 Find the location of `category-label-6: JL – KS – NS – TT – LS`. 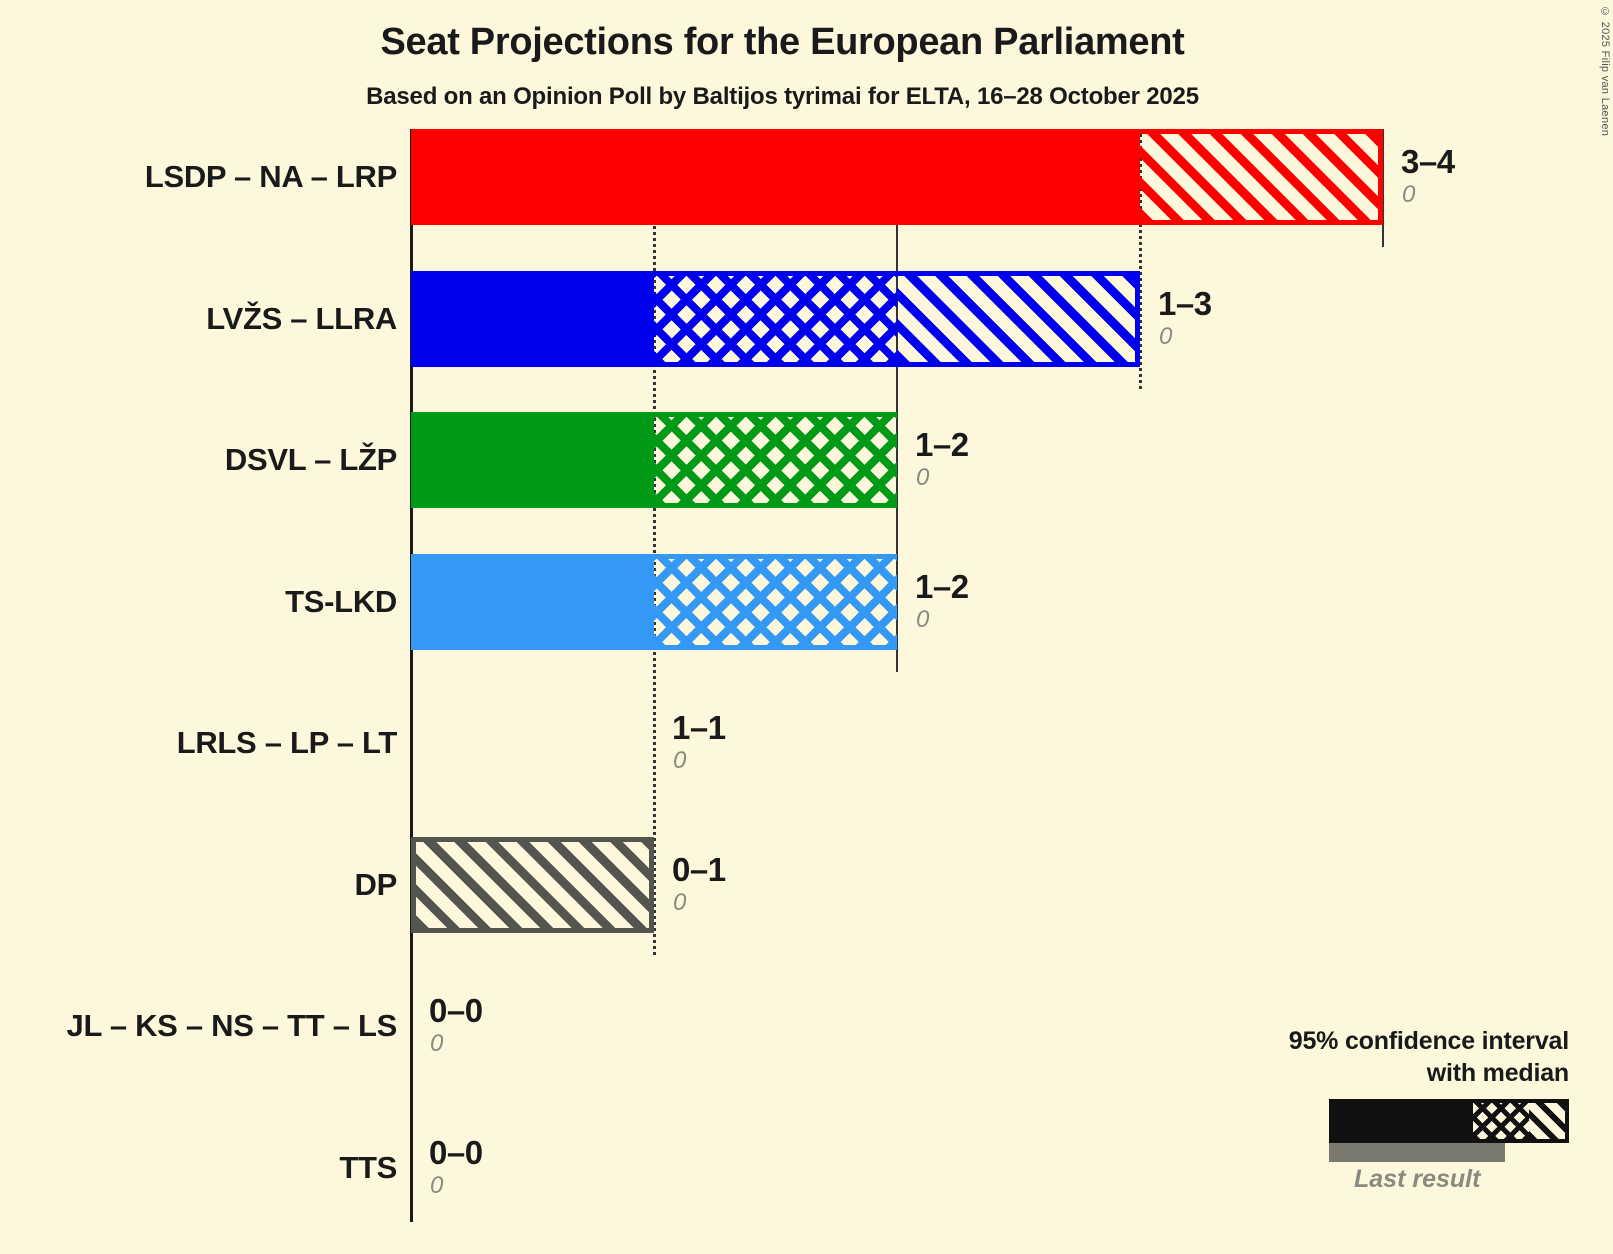

category-label-6: JL – KS – NS – TT – LS is located at coordinates (232, 1025).